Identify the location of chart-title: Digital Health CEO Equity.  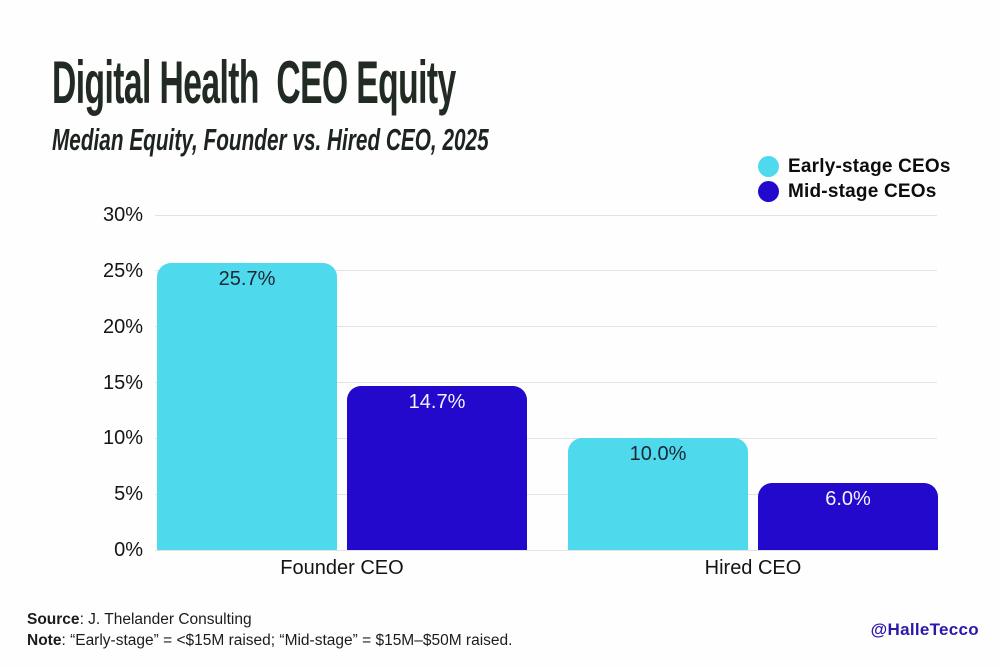
(254, 82).